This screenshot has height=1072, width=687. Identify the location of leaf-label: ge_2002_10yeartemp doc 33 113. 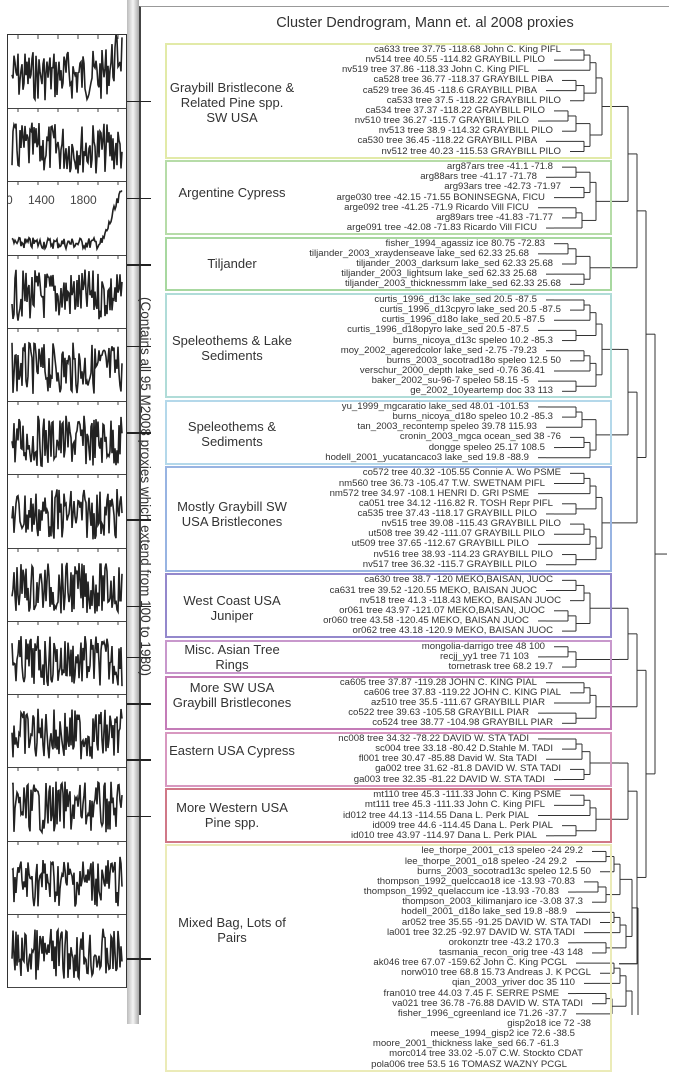
(481, 391).